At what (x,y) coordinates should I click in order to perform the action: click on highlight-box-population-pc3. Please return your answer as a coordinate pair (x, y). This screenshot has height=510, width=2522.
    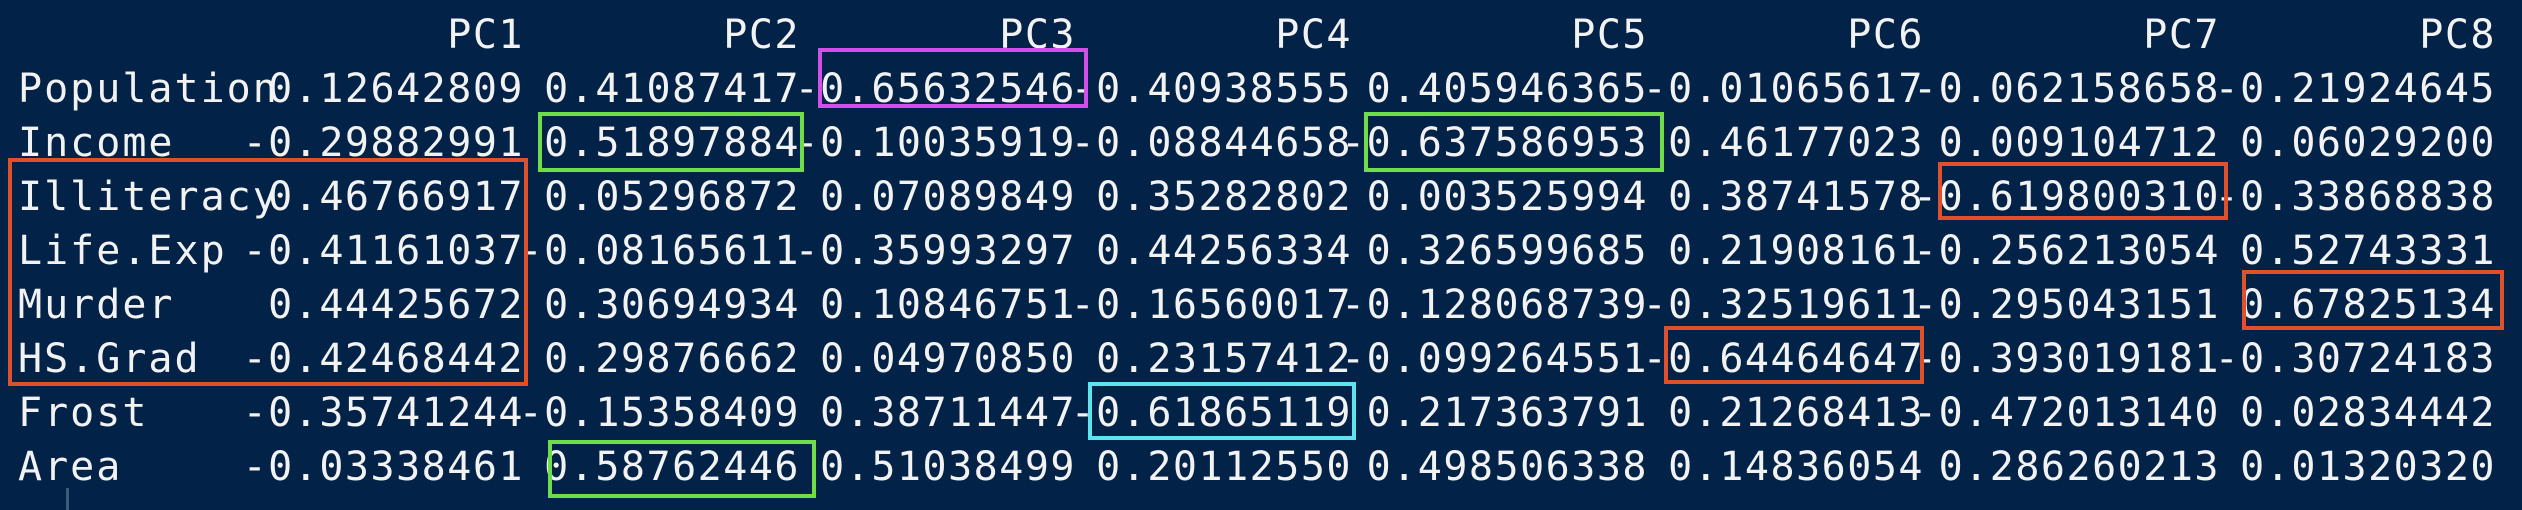
    Looking at the image, I should click on (953, 78).